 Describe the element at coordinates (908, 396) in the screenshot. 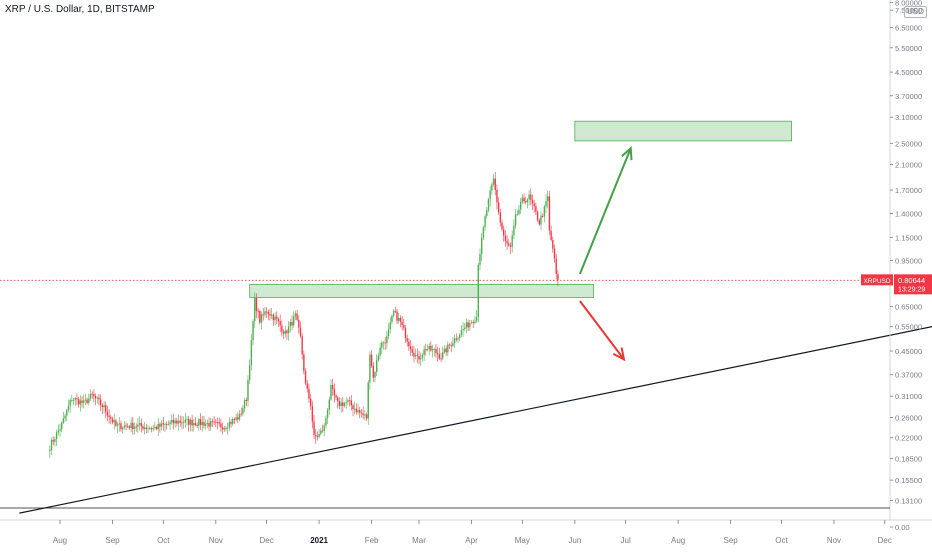

I see `y-tick-label: 0.31000` at that location.